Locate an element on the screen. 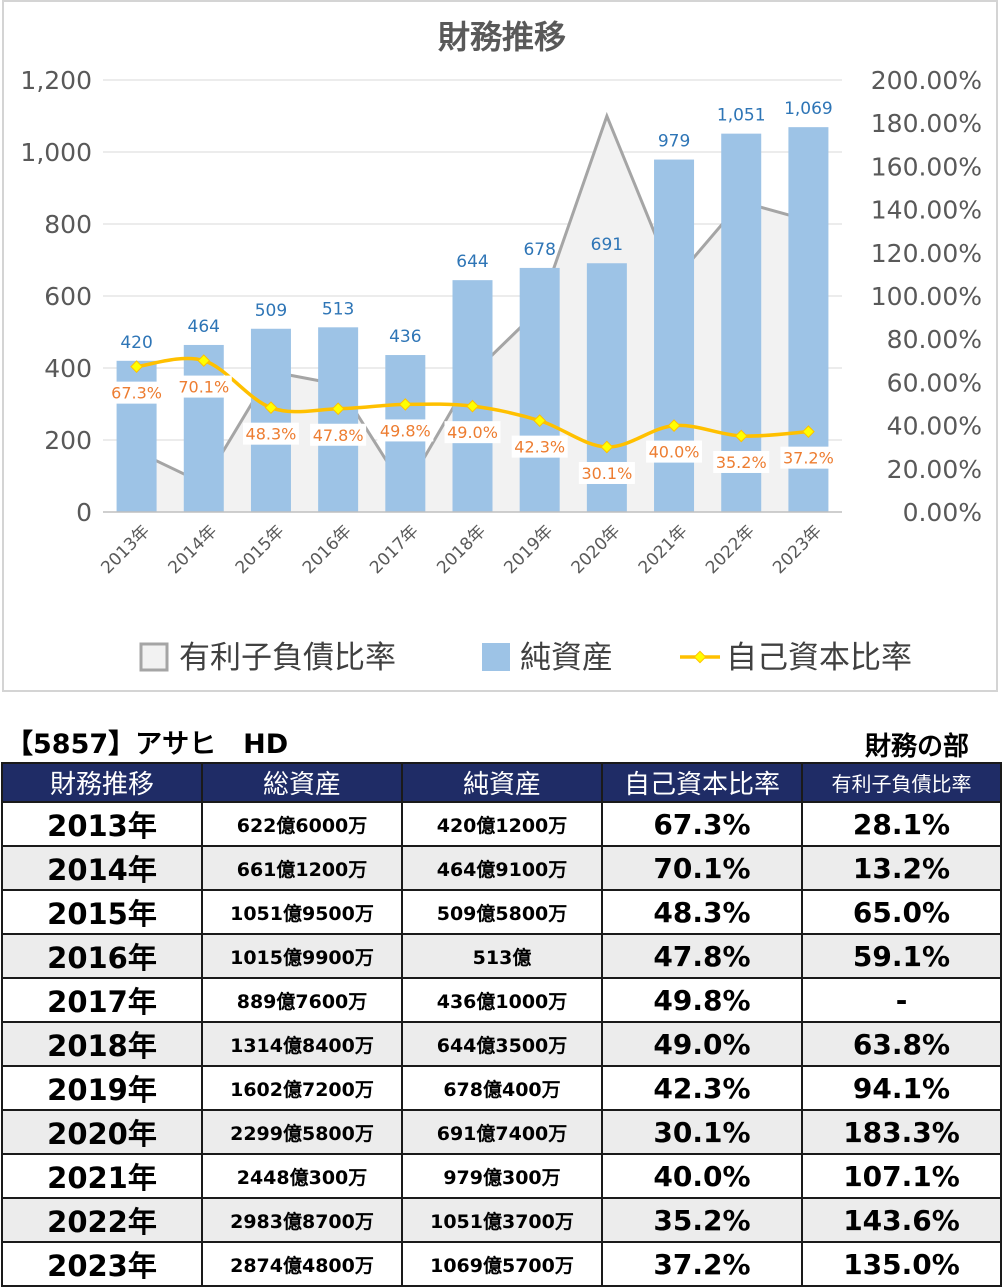 The width and height of the screenshot is (1003, 1287). table-cell: 2983億8700万 is located at coordinates (302, 1220).